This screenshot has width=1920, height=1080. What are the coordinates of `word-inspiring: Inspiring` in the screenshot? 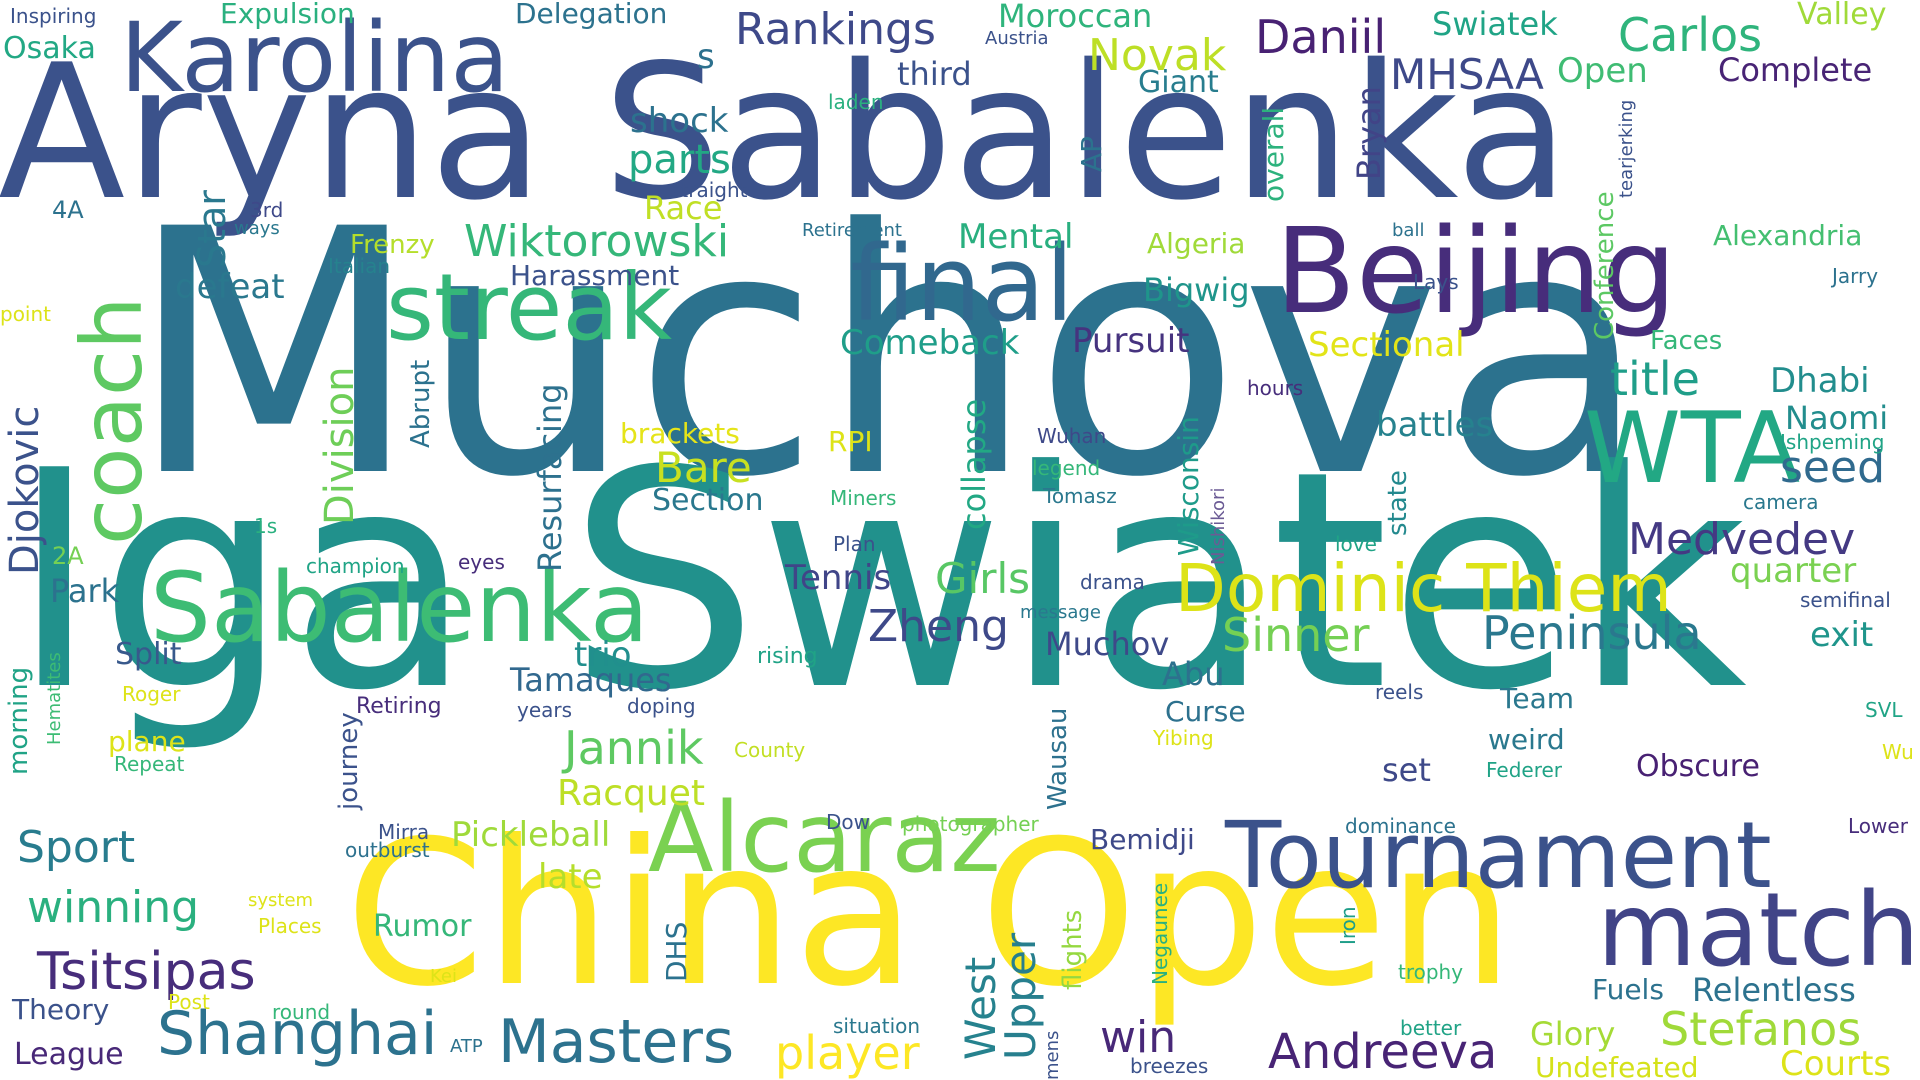 It's located at (53, 16).